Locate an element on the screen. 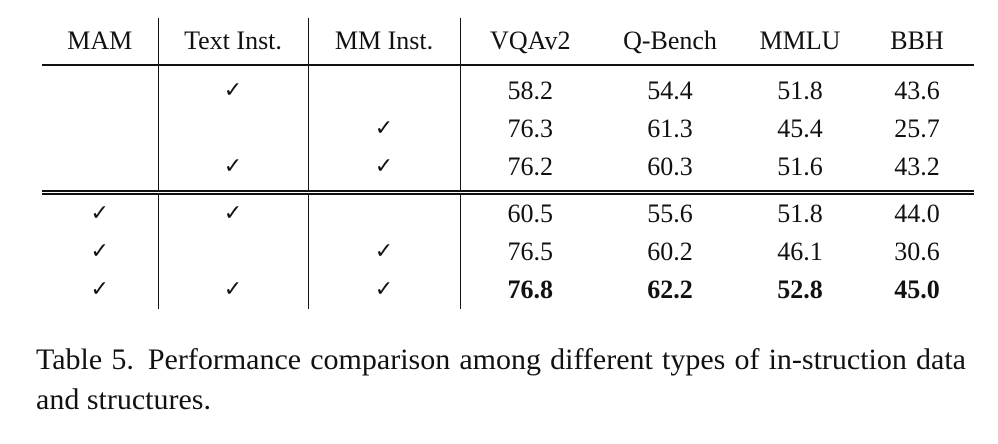 This screenshot has width=998, height=444. cell-mmlu: 52.8 is located at coordinates (800, 289).